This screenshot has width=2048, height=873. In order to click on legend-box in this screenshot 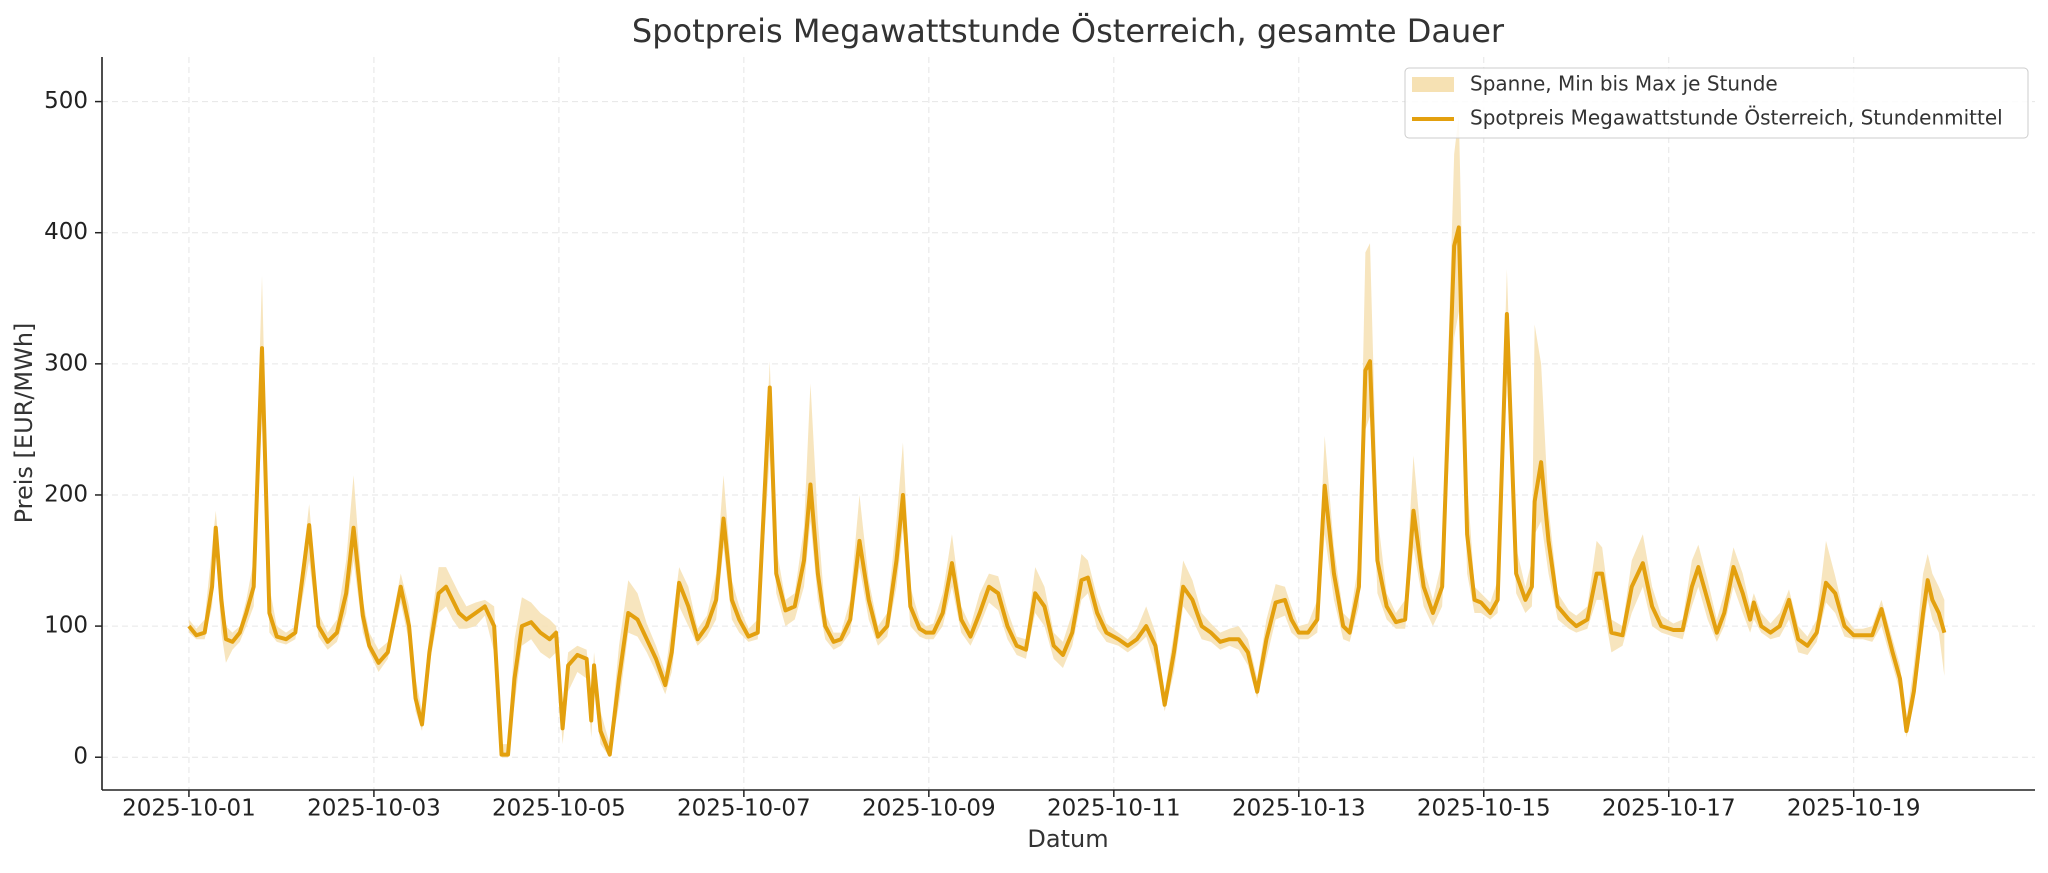, I will do `click(1716, 103)`.